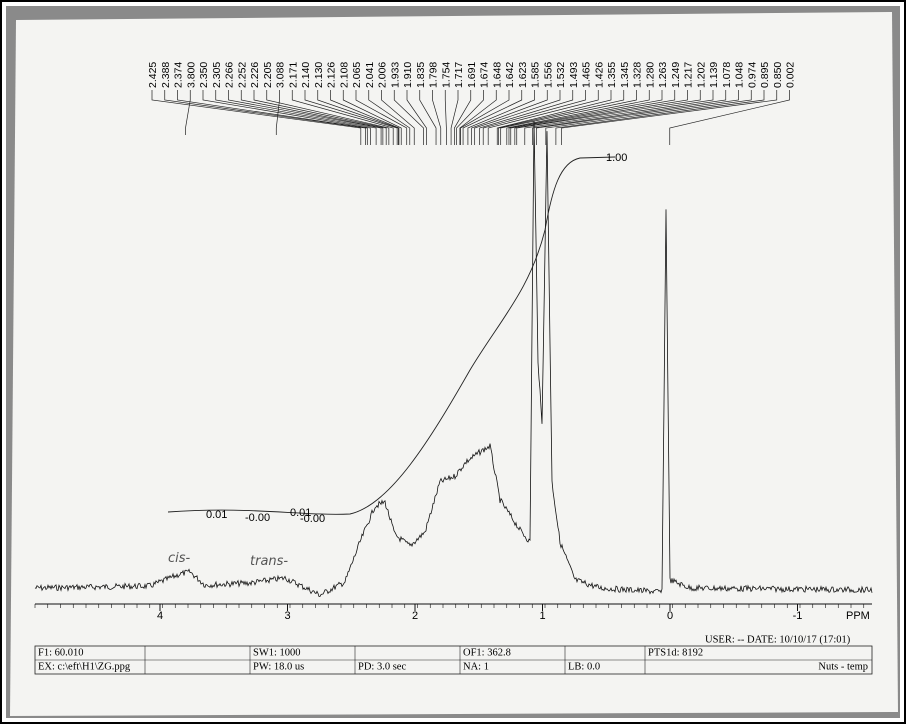 The height and width of the screenshot is (724, 906). Describe the element at coordinates (599, 75) in the screenshot. I see `peak-label: 1.426` at that location.